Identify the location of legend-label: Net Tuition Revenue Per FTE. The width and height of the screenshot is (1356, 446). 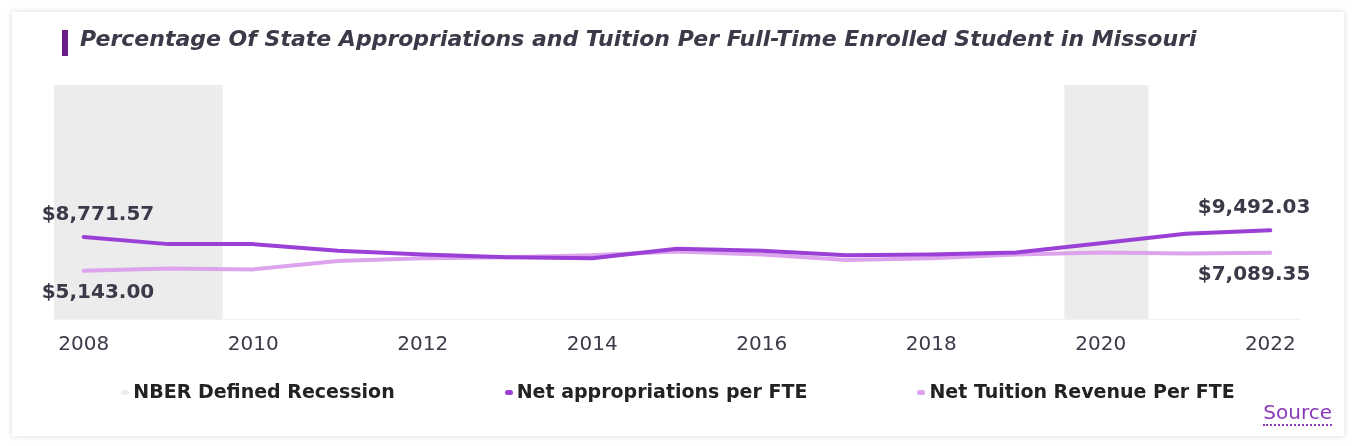
(1082, 391).